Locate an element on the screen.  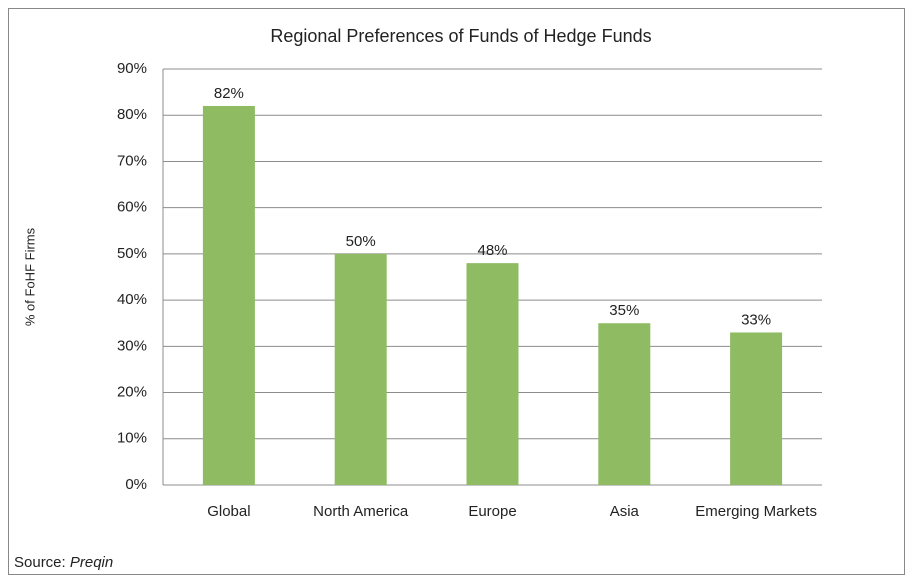
y-tick-label: 30% is located at coordinates (132, 345).